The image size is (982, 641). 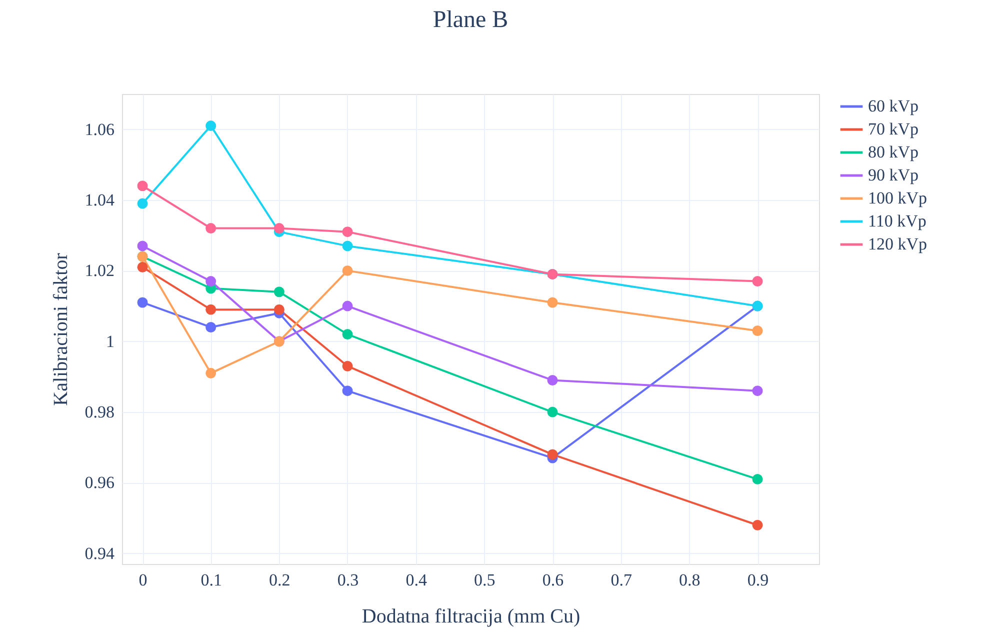 What do you see at coordinates (893, 175) in the screenshot?
I see `legend-label: 90 kVp` at bounding box center [893, 175].